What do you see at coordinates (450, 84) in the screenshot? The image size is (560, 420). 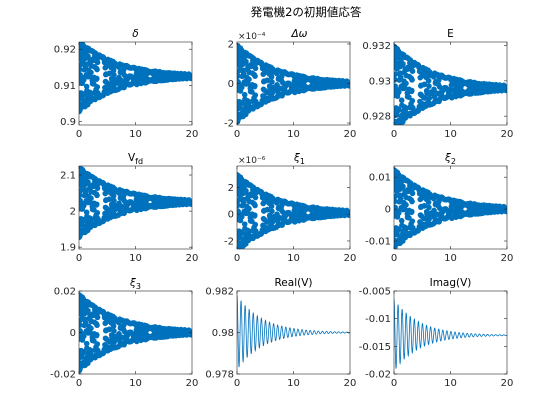 I see `series-E` at bounding box center [450, 84].